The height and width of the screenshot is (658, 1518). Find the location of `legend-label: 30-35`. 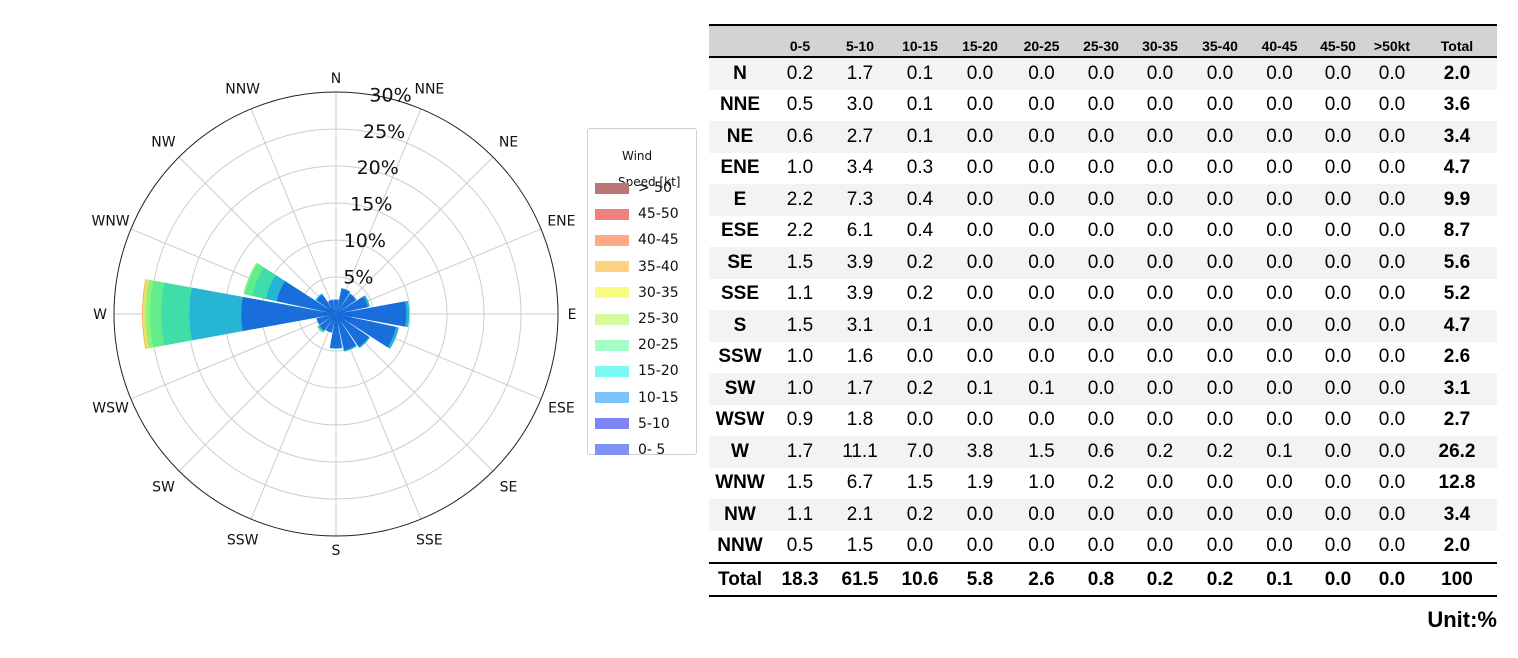

legend-label: 30-35 is located at coordinates (658, 292).